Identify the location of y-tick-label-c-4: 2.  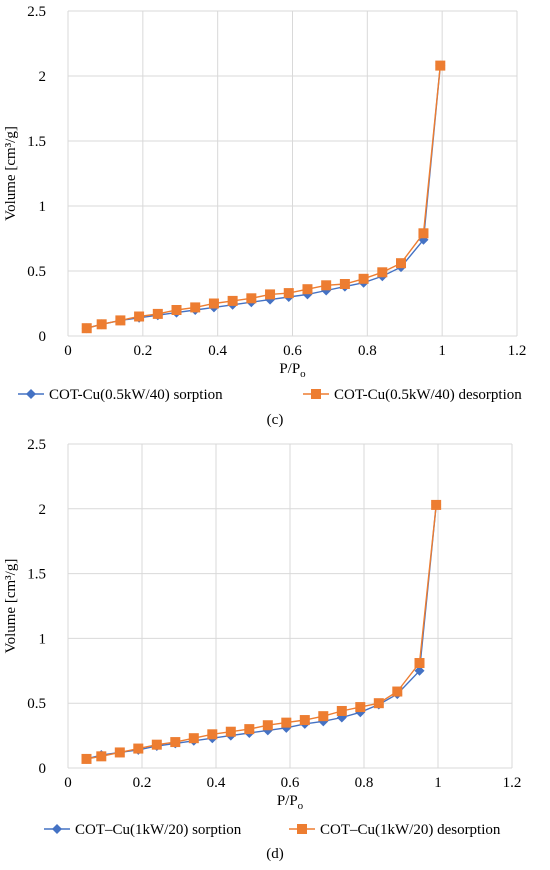
(43, 77).